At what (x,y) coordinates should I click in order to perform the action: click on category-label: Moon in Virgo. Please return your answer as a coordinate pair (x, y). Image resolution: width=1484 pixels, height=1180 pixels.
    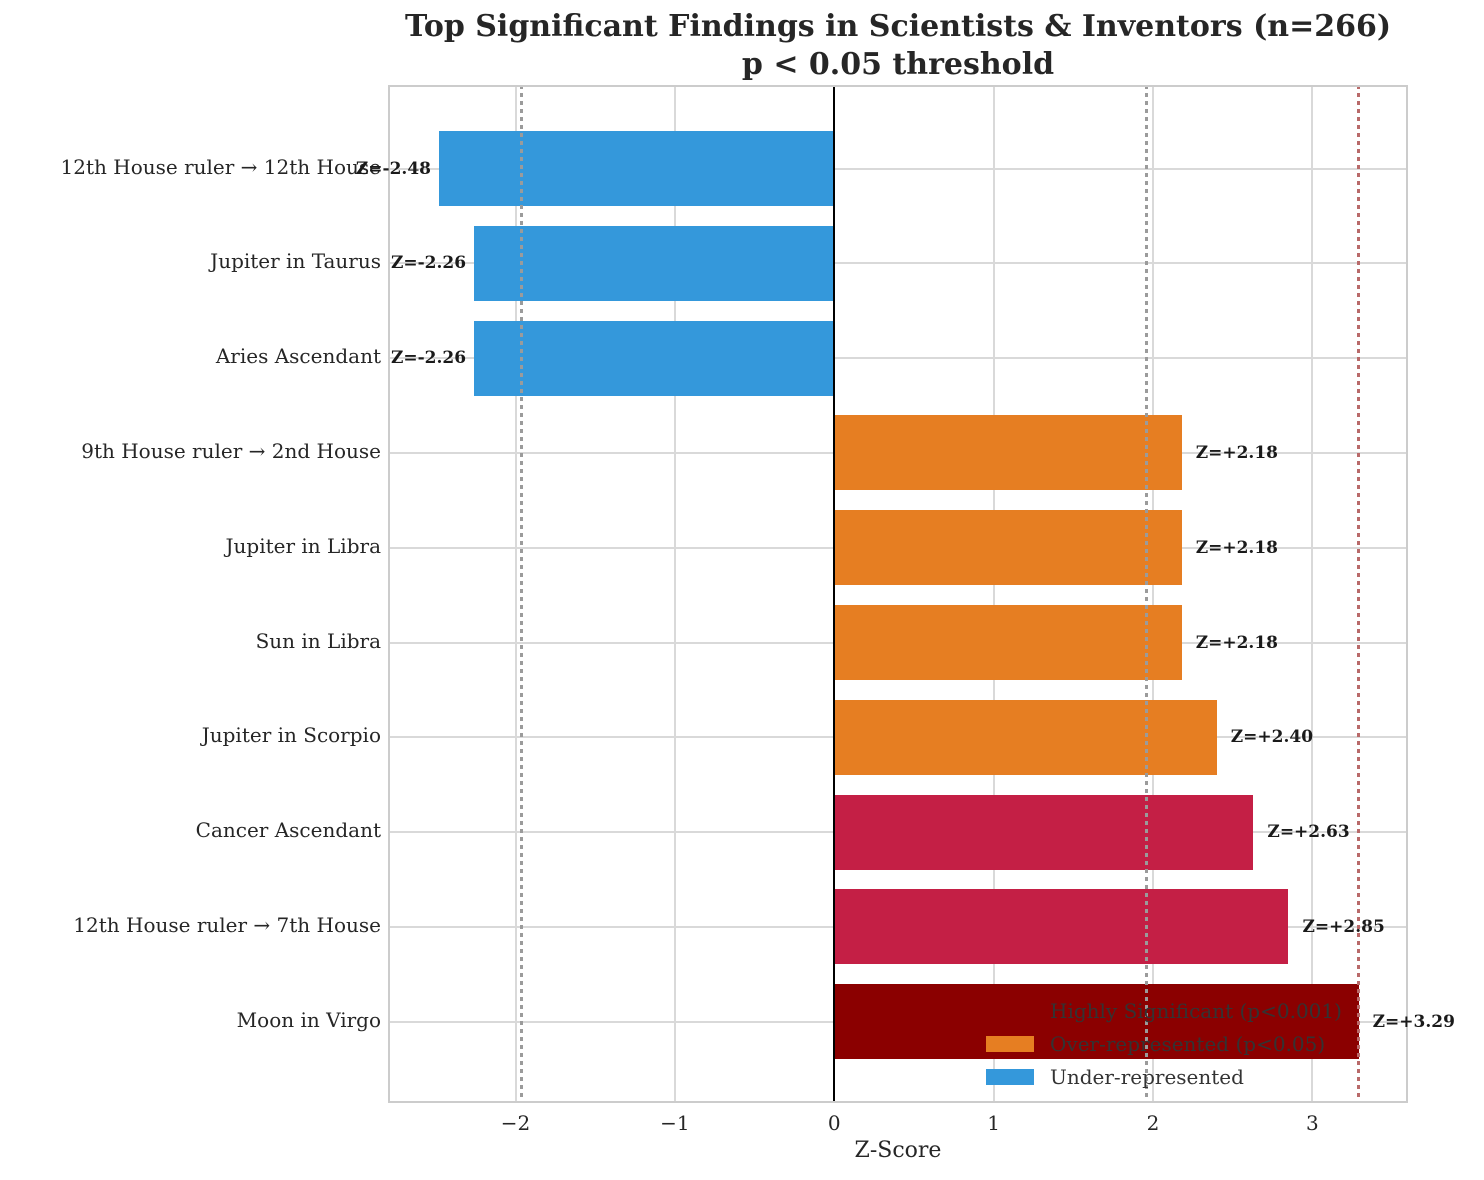
    Looking at the image, I should click on (308, 1019).